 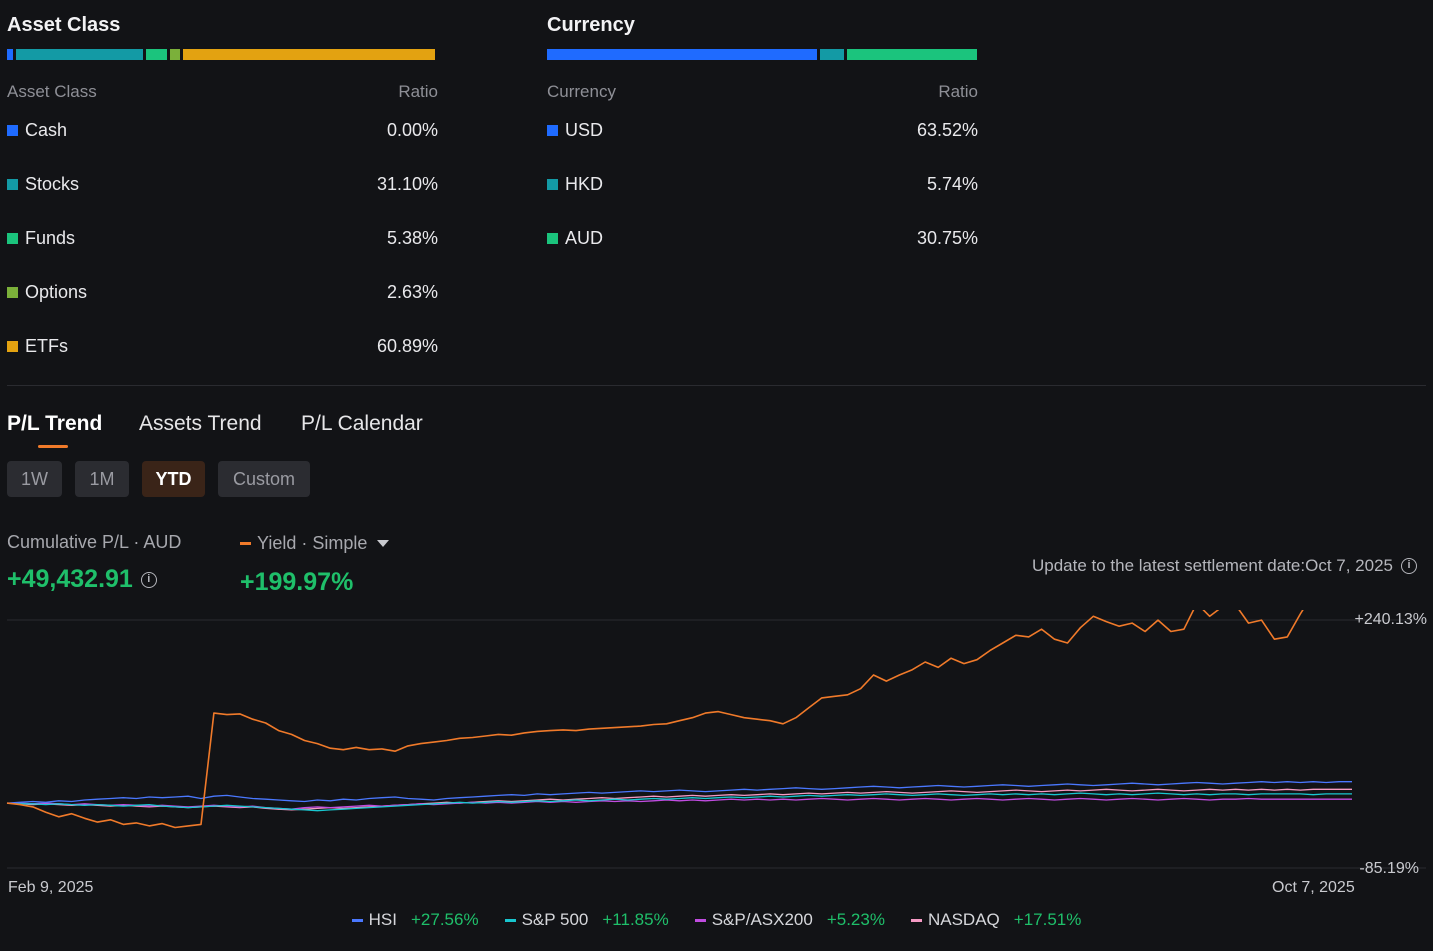 I want to click on tab-assets-trend: Assets Trend, so click(x=200, y=423).